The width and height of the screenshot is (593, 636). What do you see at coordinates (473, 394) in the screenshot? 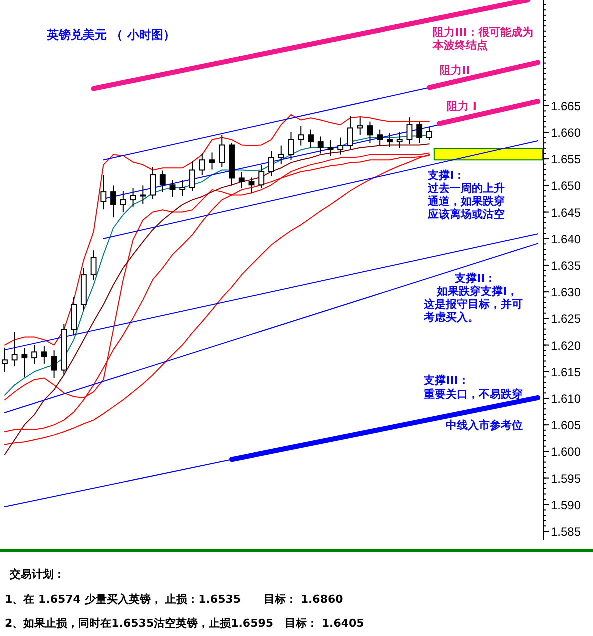
I see `annotation: 重要关口，不易跌穿` at bounding box center [473, 394].